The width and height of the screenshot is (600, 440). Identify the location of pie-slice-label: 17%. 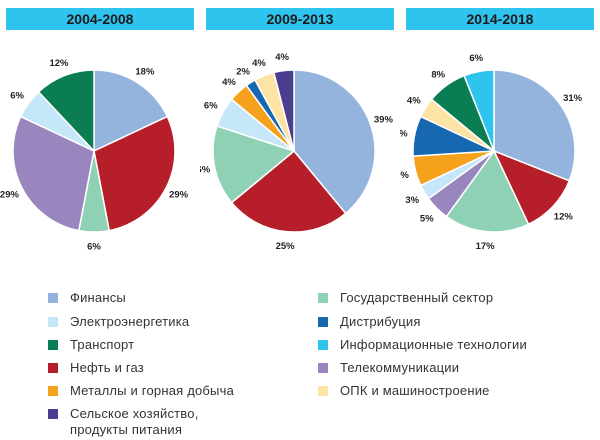
(486, 246).